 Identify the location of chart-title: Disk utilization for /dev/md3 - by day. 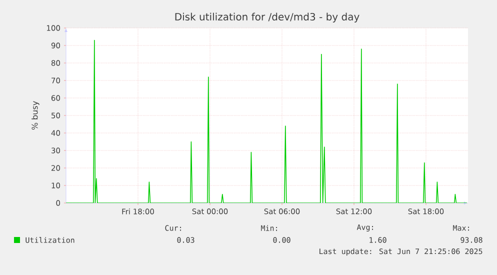
(267, 17).